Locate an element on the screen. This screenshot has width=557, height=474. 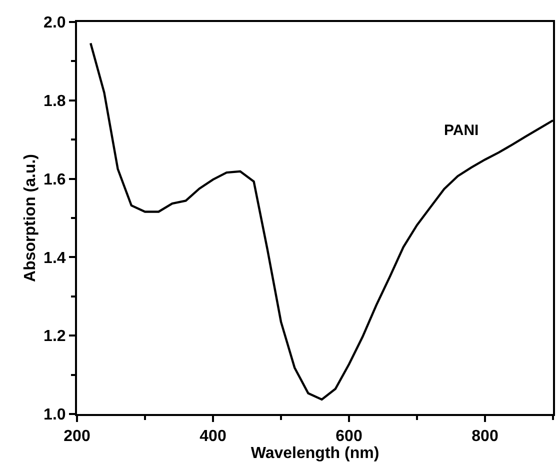
y-tick-label: 1.4 is located at coordinates (55, 258).